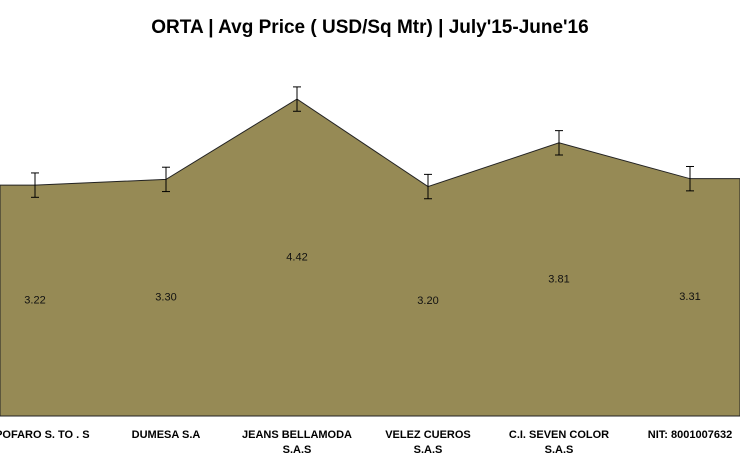 The width and height of the screenshot is (740, 467). I want to click on value-label: 3.30, so click(165, 298).